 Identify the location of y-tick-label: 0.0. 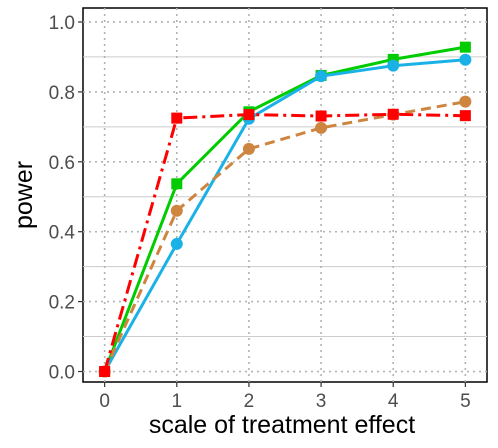
(62, 373).